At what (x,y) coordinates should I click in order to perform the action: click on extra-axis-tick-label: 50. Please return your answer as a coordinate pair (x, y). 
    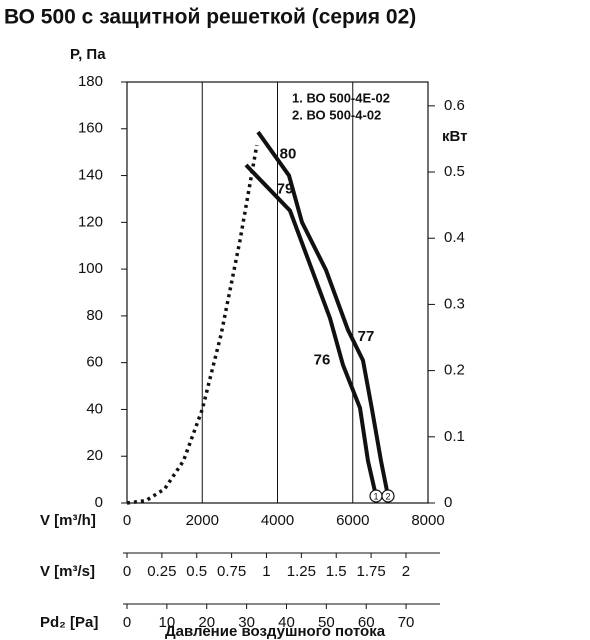
    Looking at the image, I should click on (326, 622).